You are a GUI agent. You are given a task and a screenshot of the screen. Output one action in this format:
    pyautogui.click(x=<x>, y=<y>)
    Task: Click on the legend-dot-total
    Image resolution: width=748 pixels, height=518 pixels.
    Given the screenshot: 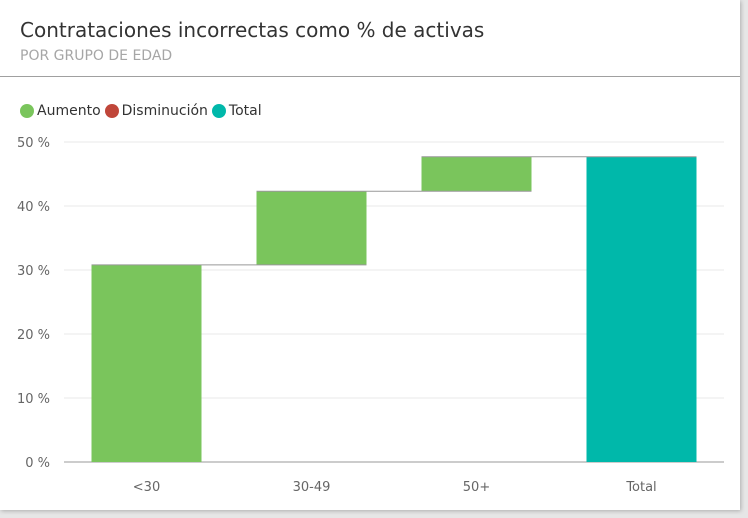 What is the action you would take?
    pyautogui.click(x=218, y=111)
    